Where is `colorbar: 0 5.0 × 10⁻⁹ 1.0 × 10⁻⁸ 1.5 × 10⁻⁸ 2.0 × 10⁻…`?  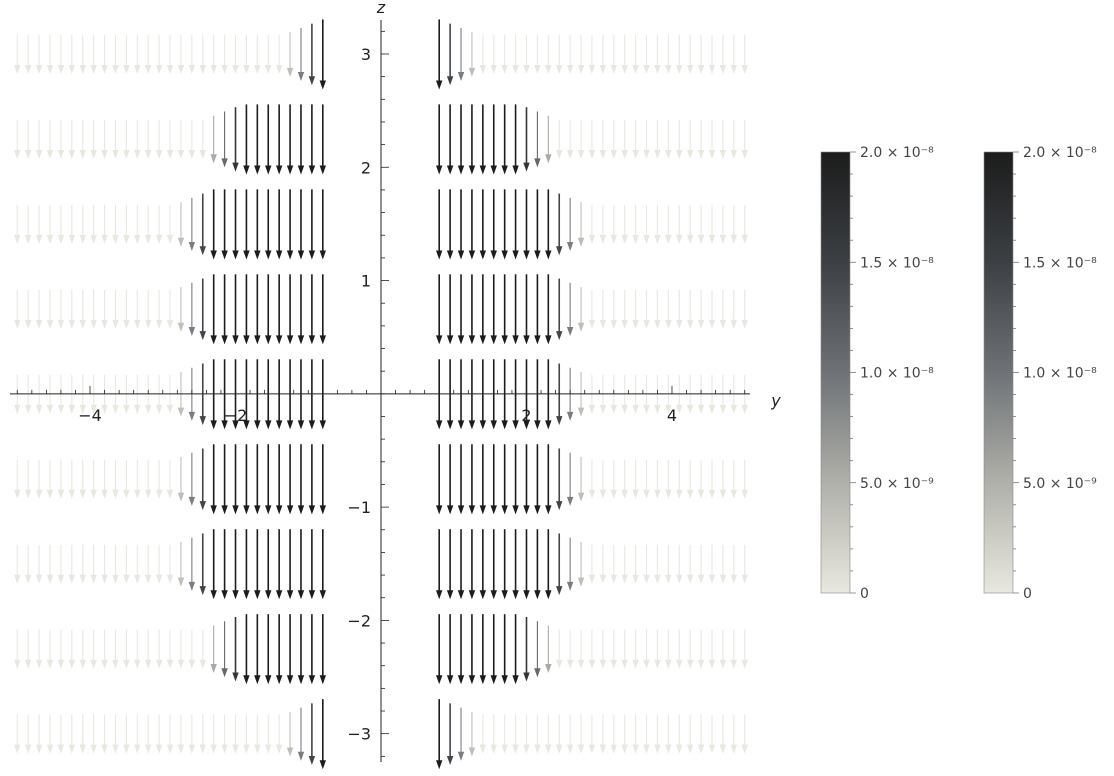
colorbar: 0 5.0 × 10⁻⁹ 1.0 × 10⁻⁸ 1.5 × 10⁻⁸ 2.0 × 10⁻… is located at coordinates (877, 373).